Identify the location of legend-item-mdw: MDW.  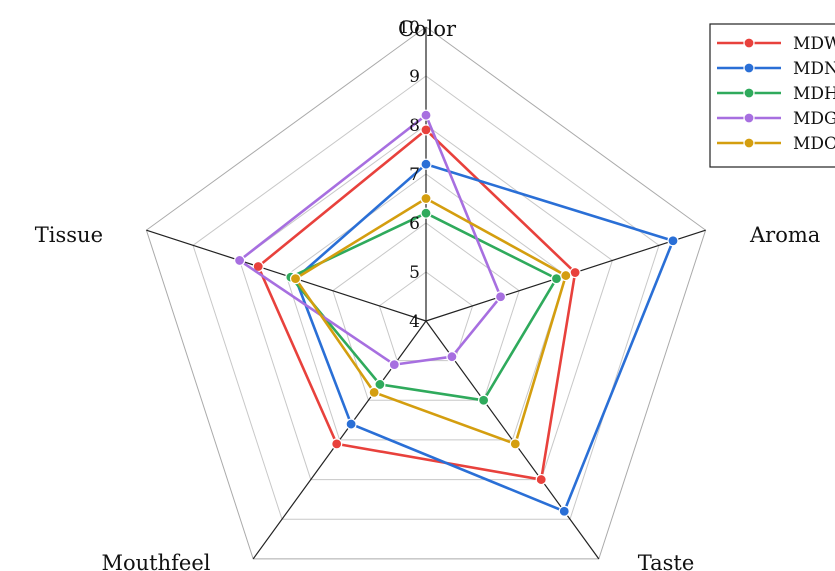
(776, 44).